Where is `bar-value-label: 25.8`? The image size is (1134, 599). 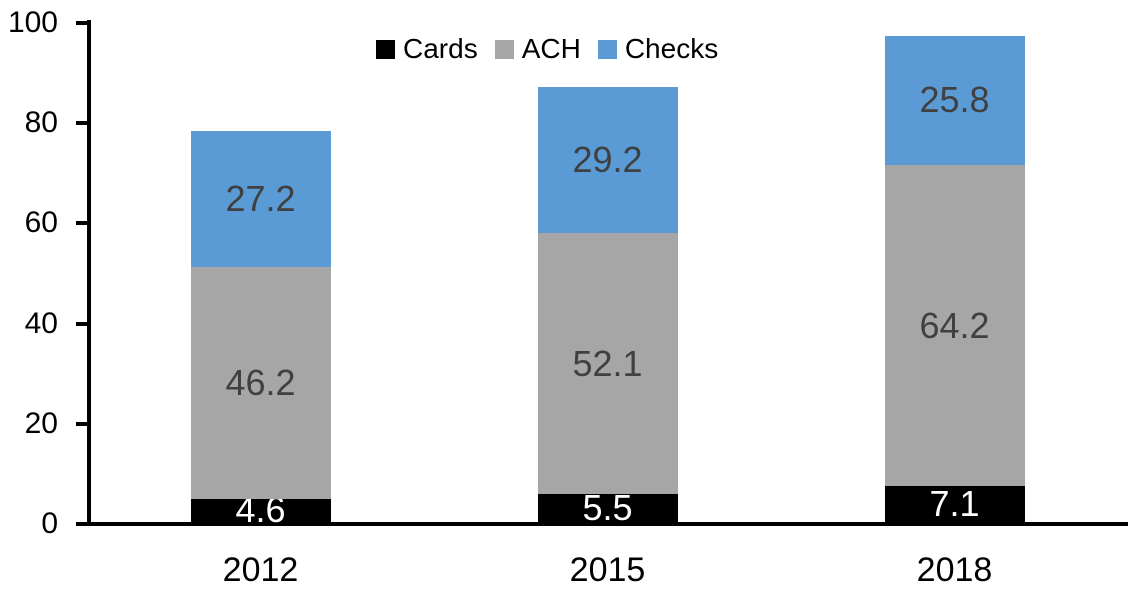
bar-value-label: 25.8 is located at coordinates (954, 100).